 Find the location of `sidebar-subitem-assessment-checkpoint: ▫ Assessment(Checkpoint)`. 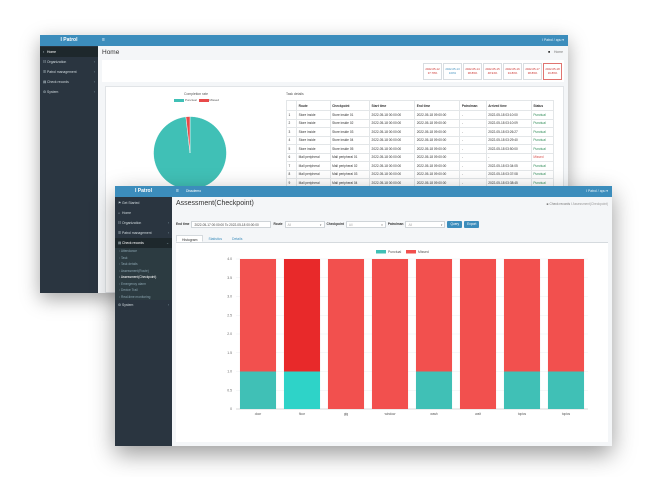

sidebar-subitem-assessment-checkpoint: ▫ Assessment(Checkpoint) is located at coordinates (143, 277).